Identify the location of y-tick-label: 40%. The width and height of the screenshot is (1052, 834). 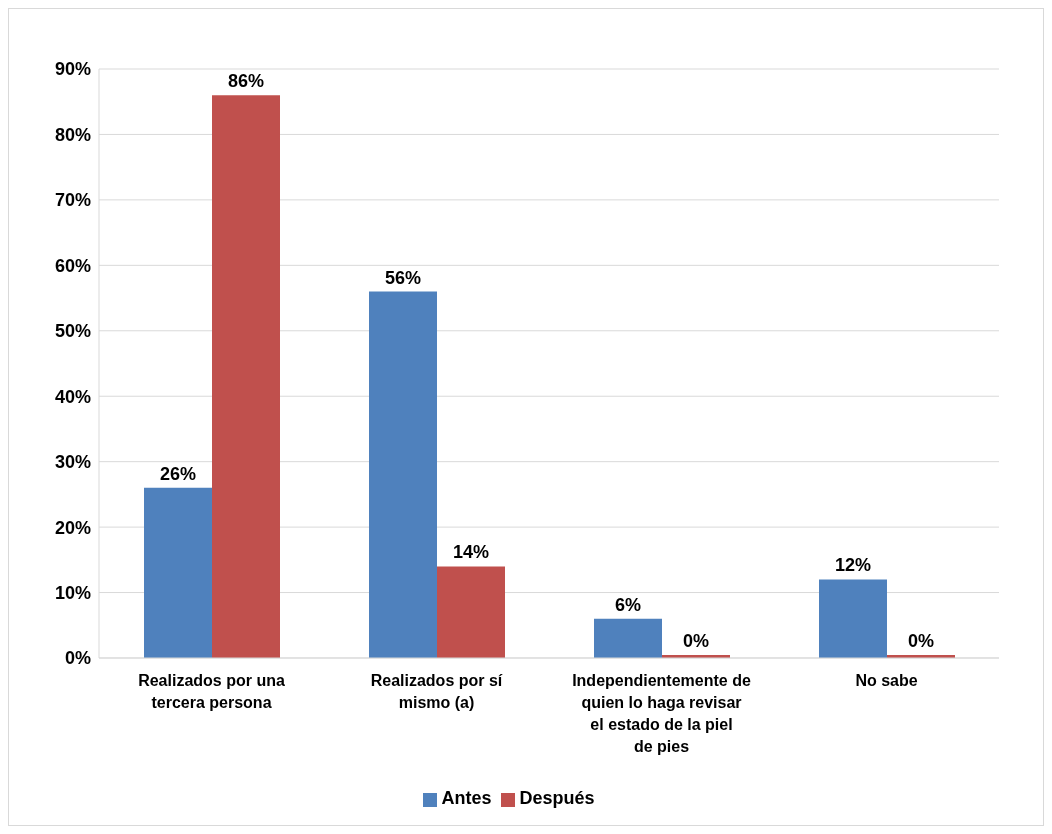
(72, 396).